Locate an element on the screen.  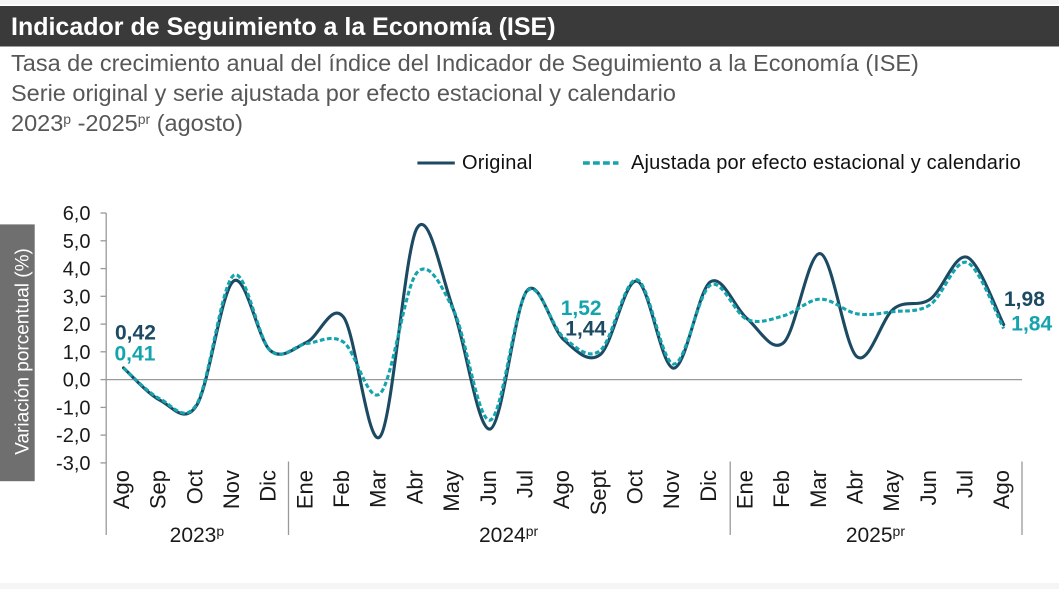
svg-text: -1,0 is located at coordinates (73, 408).